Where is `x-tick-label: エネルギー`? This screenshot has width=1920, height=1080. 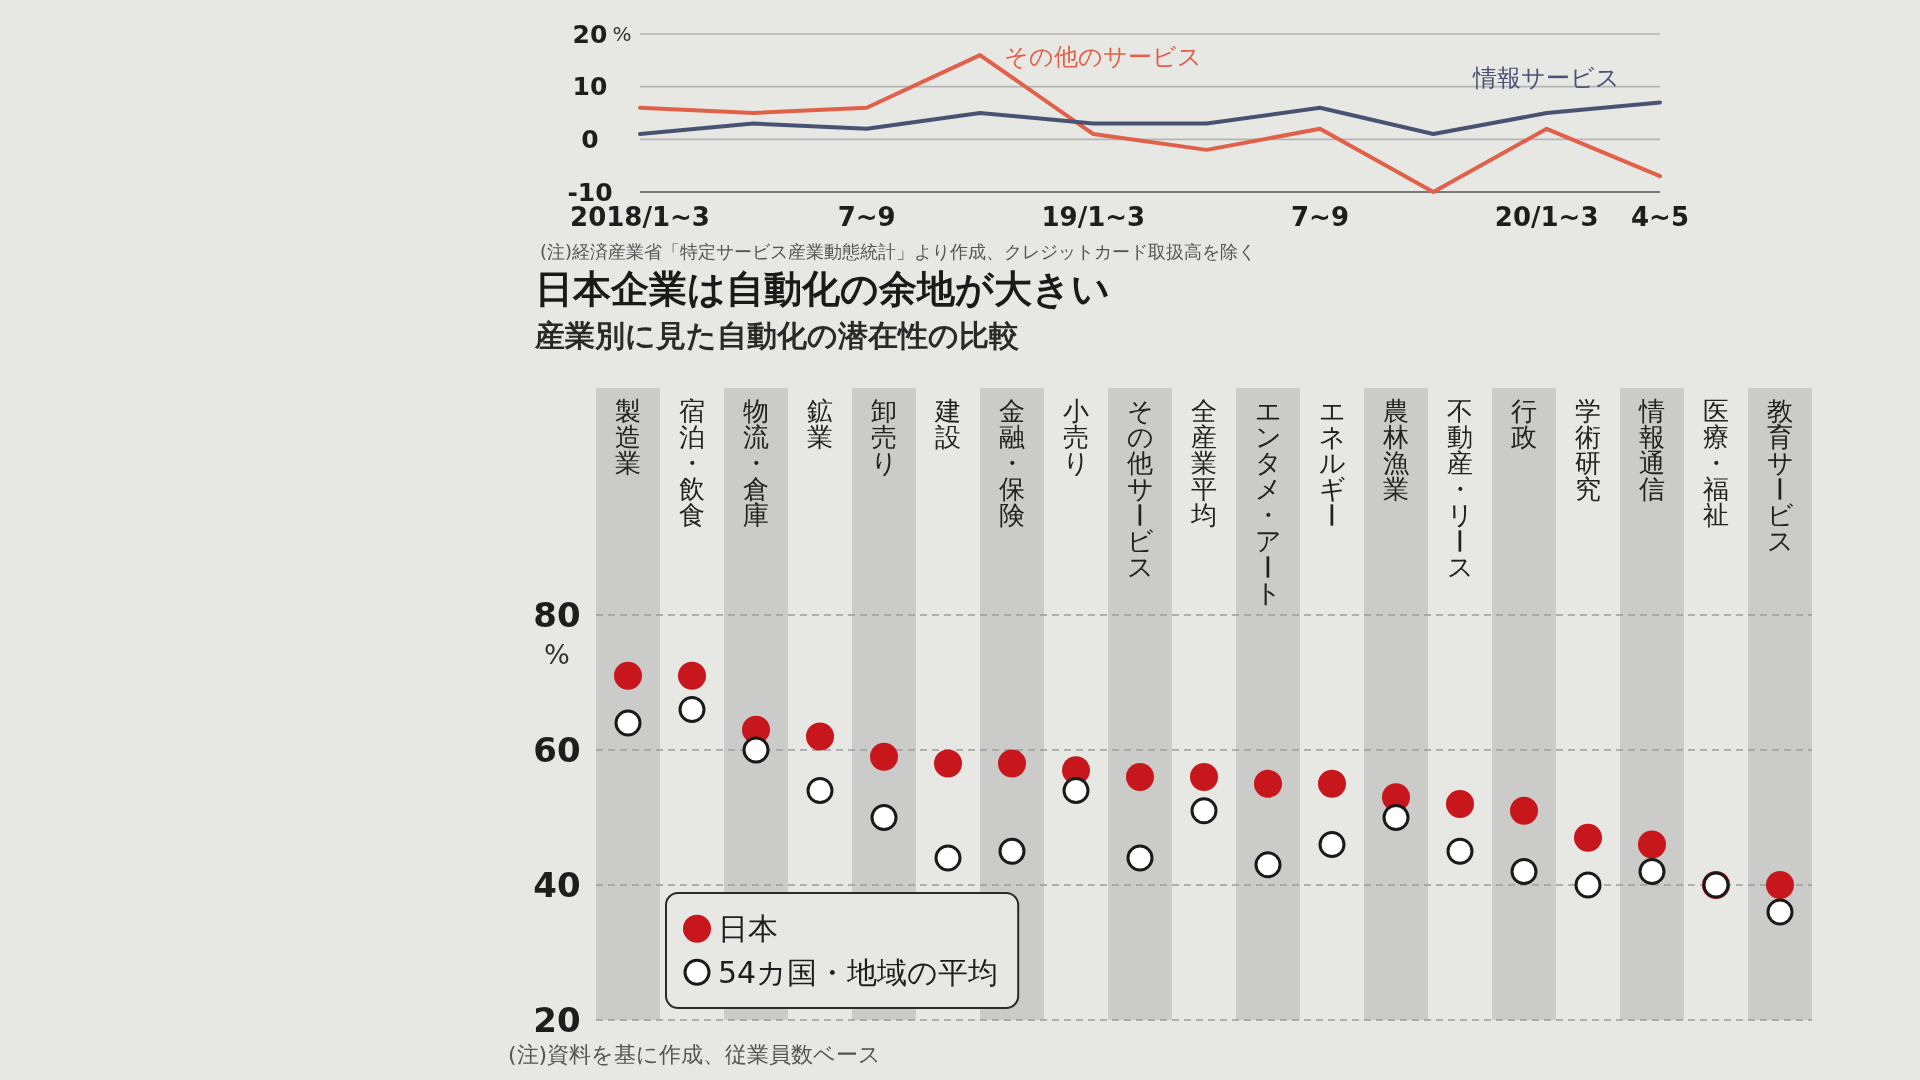
x-tick-label: エネルギー is located at coordinates (1331, 462).